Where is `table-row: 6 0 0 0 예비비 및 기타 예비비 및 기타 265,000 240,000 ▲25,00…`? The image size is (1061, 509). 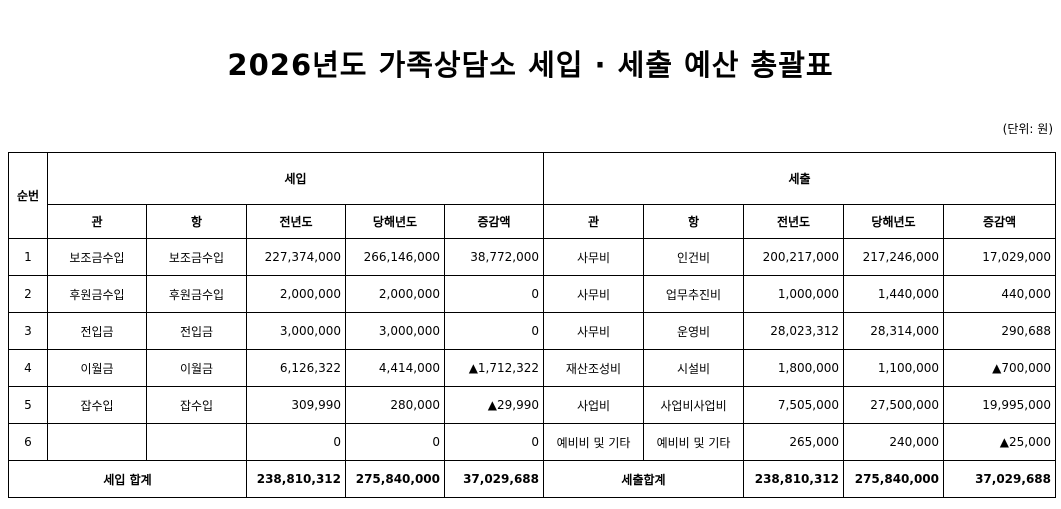 table-row: 6 0 0 0 예비비 및 기타 예비비 및 기타 265,000 240,000 ▲25,00… is located at coordinates (532, 442).